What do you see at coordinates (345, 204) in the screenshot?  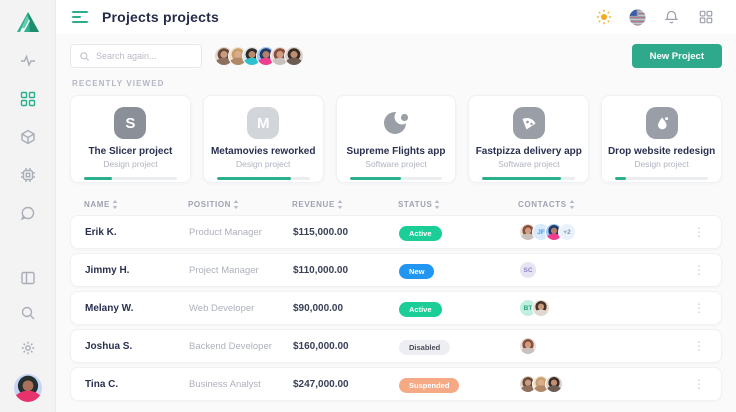 I see `column-header-revenue: Revenue` at bounding box center [345, 204].